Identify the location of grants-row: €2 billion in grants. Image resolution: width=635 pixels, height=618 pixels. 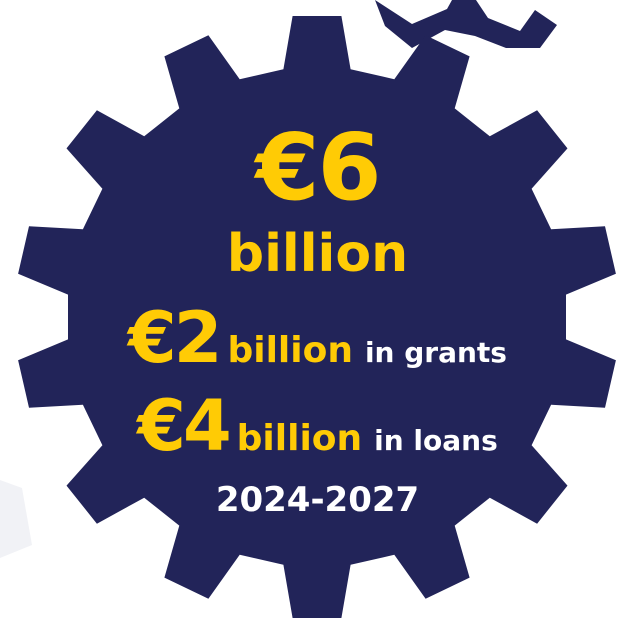
(317, 338).